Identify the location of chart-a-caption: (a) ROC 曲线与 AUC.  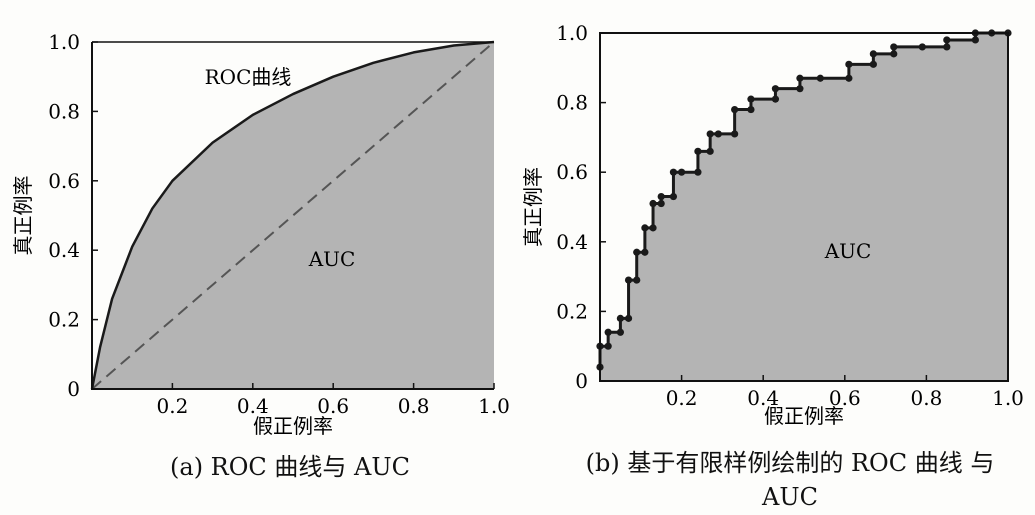
(290, 467).